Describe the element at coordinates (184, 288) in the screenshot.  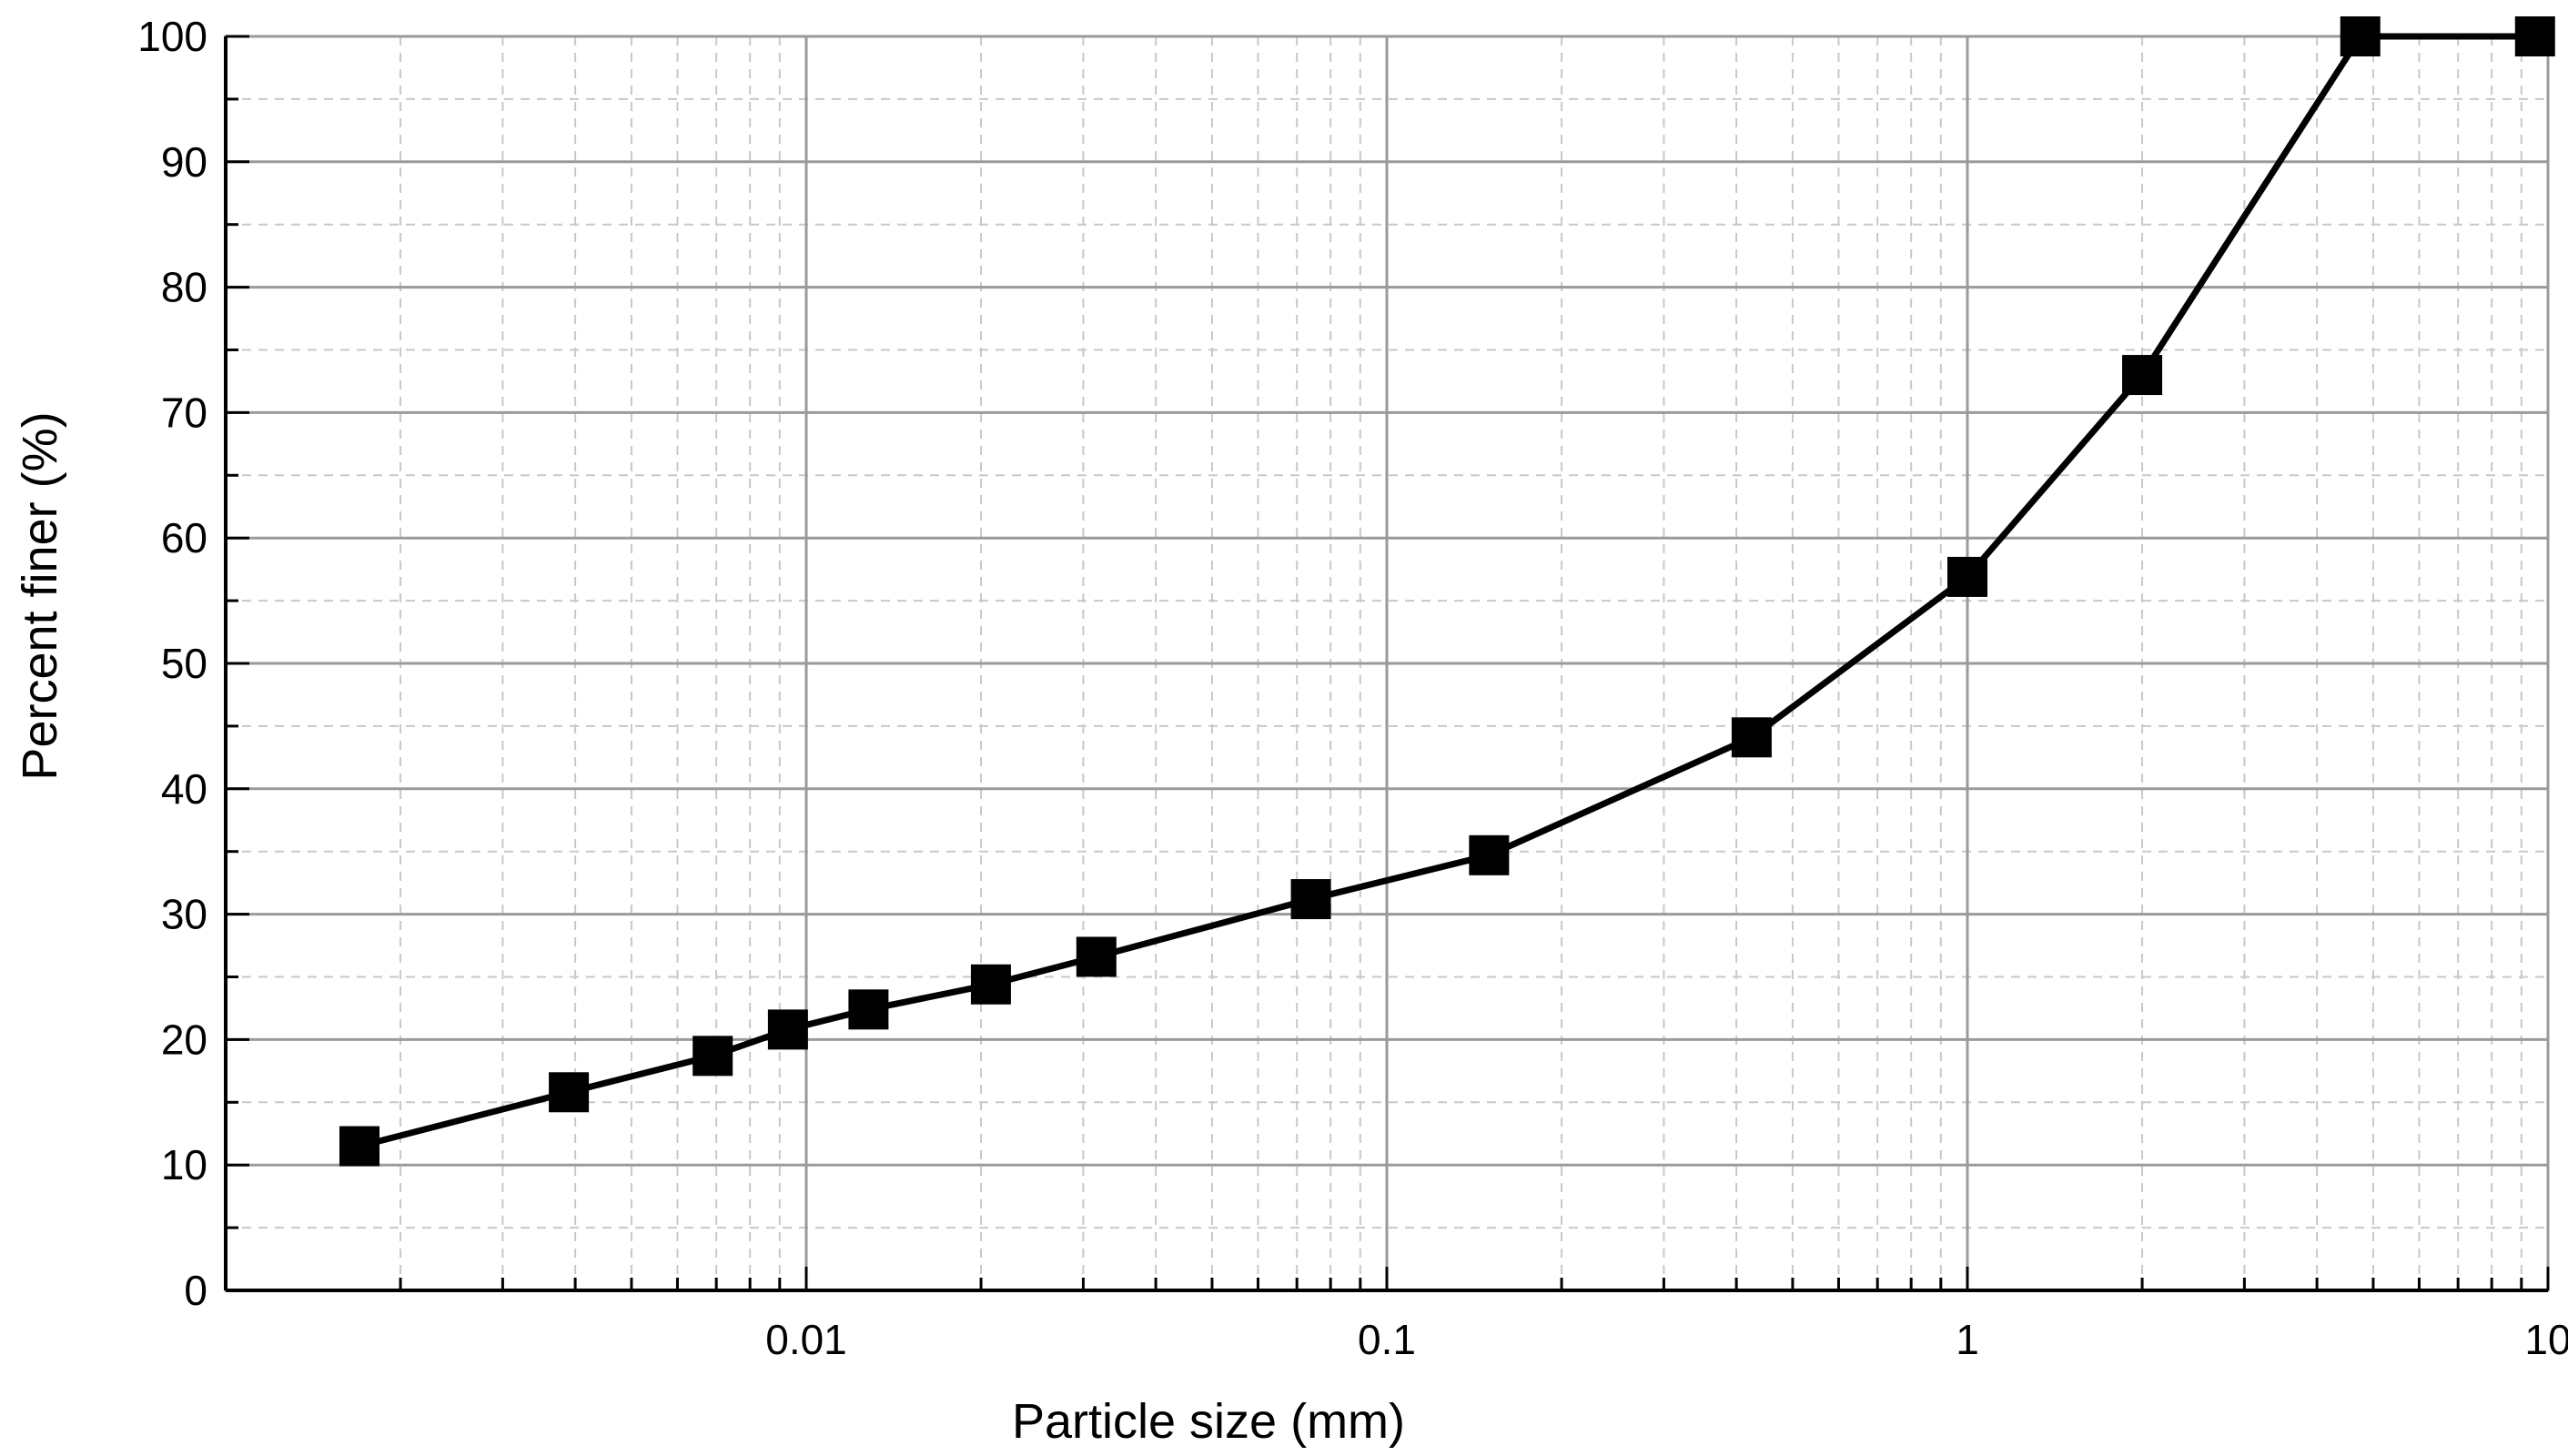
I see `y-tick-label: 80` at that location.